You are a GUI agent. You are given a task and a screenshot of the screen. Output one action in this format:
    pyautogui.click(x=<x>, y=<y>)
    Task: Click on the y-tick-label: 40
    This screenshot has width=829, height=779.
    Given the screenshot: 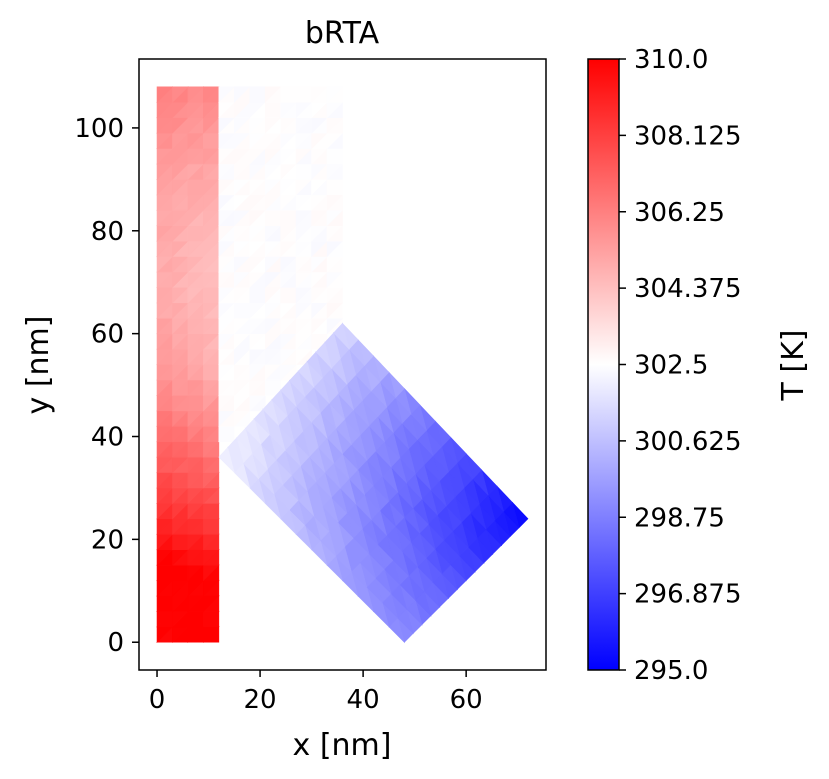 What is the action you would take?
    pyautogui.click(x=107, y=438)
    